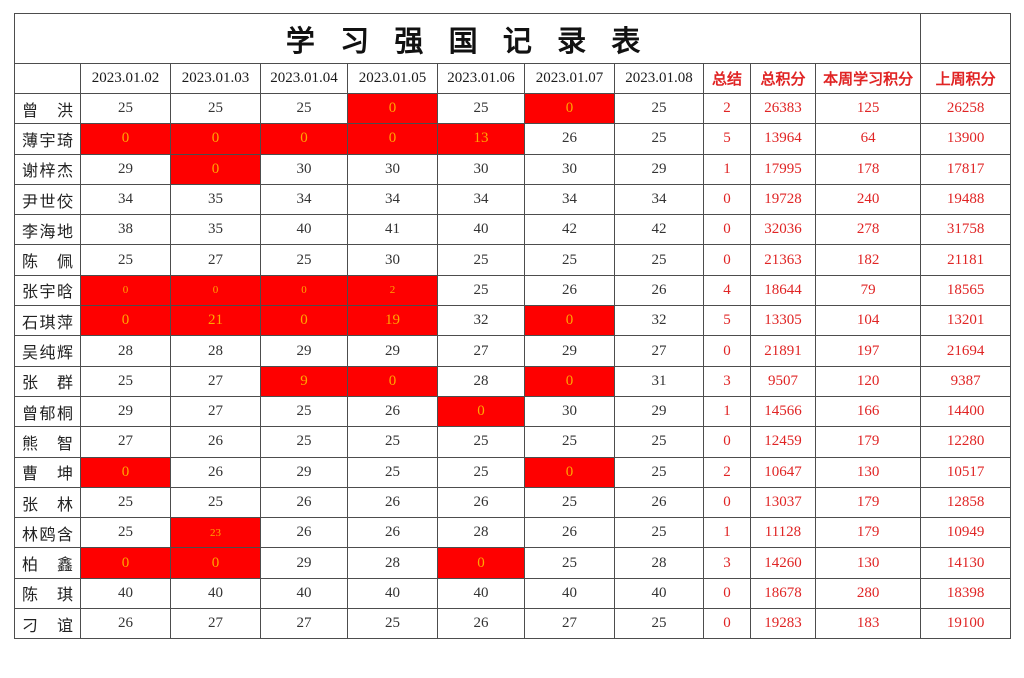 This screenshot has width=1024, height=678. Describe the element at coordinates (966, 563) in the screenshot. I see `last-week-points-cell: 14130` at that location.